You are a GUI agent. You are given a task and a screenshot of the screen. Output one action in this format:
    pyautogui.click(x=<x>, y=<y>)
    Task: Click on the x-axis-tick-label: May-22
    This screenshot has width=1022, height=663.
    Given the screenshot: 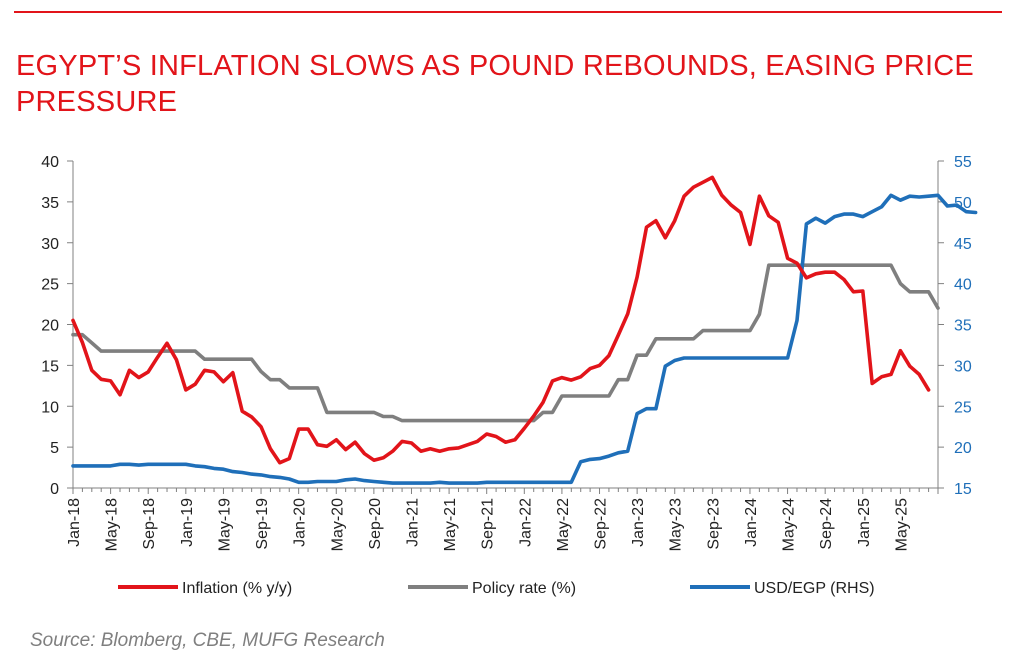 What is the action you would take?
    pyautogui.click(x=563, y=524)
    